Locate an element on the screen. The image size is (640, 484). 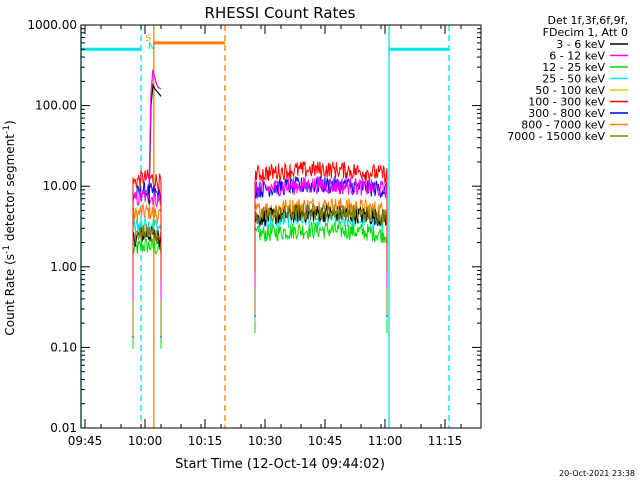
annotation-label: N is located at coordinates (151, 47).